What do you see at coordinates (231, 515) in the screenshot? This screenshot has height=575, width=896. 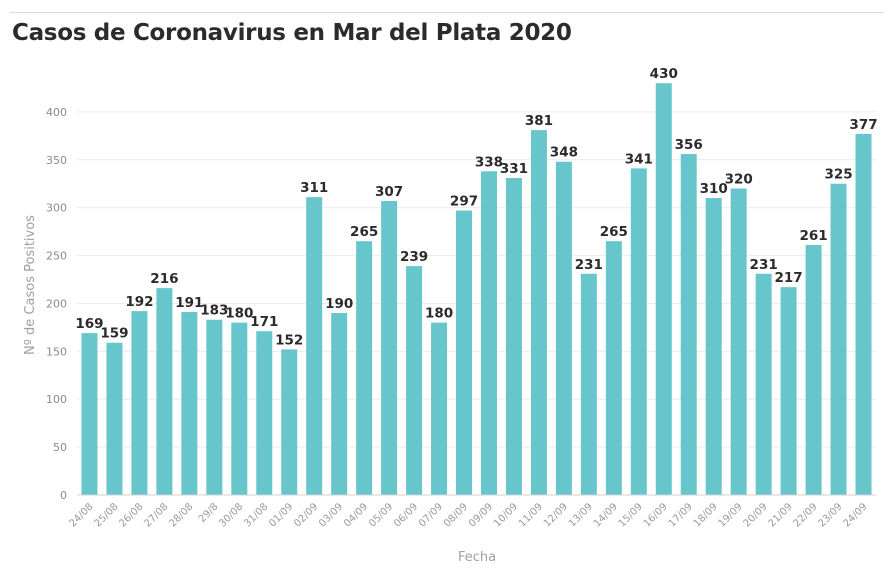 I see `x-tick-label: 30/08` at bounding box center [231, 515].